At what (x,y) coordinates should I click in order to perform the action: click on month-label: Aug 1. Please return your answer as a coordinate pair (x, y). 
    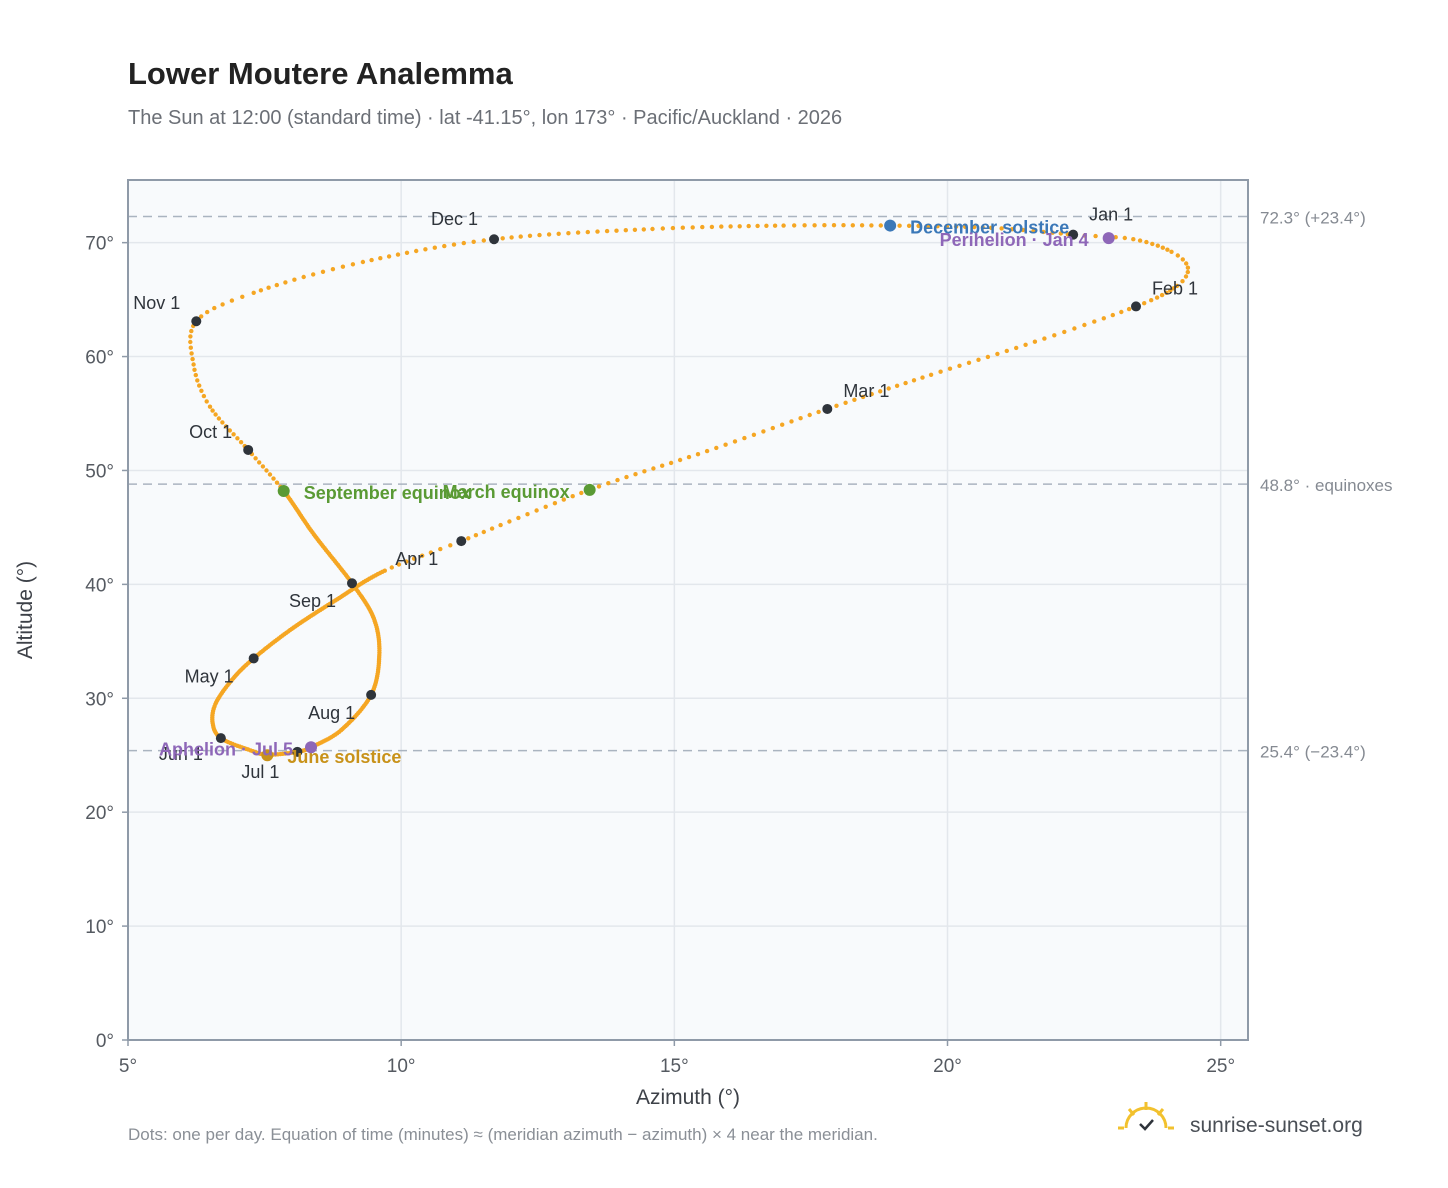
    Looking at the image, I should click on (331, 713).